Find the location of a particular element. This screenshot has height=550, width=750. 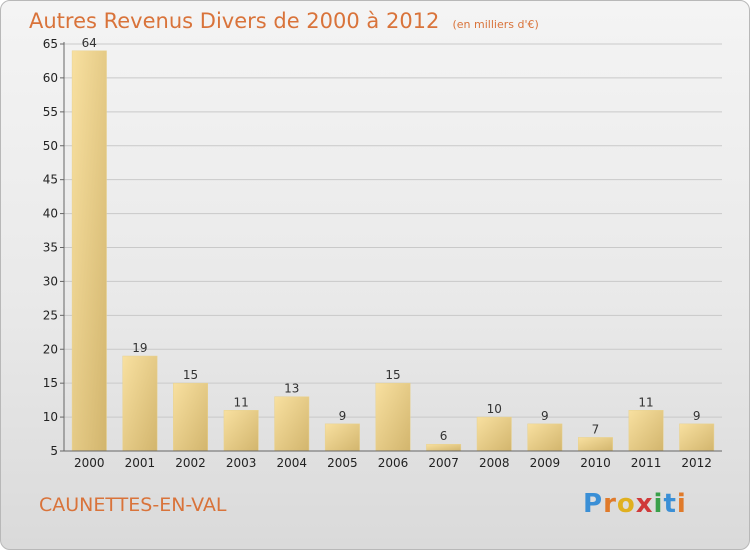

y-tick-label: 30 is located at coordinates (50, 281).